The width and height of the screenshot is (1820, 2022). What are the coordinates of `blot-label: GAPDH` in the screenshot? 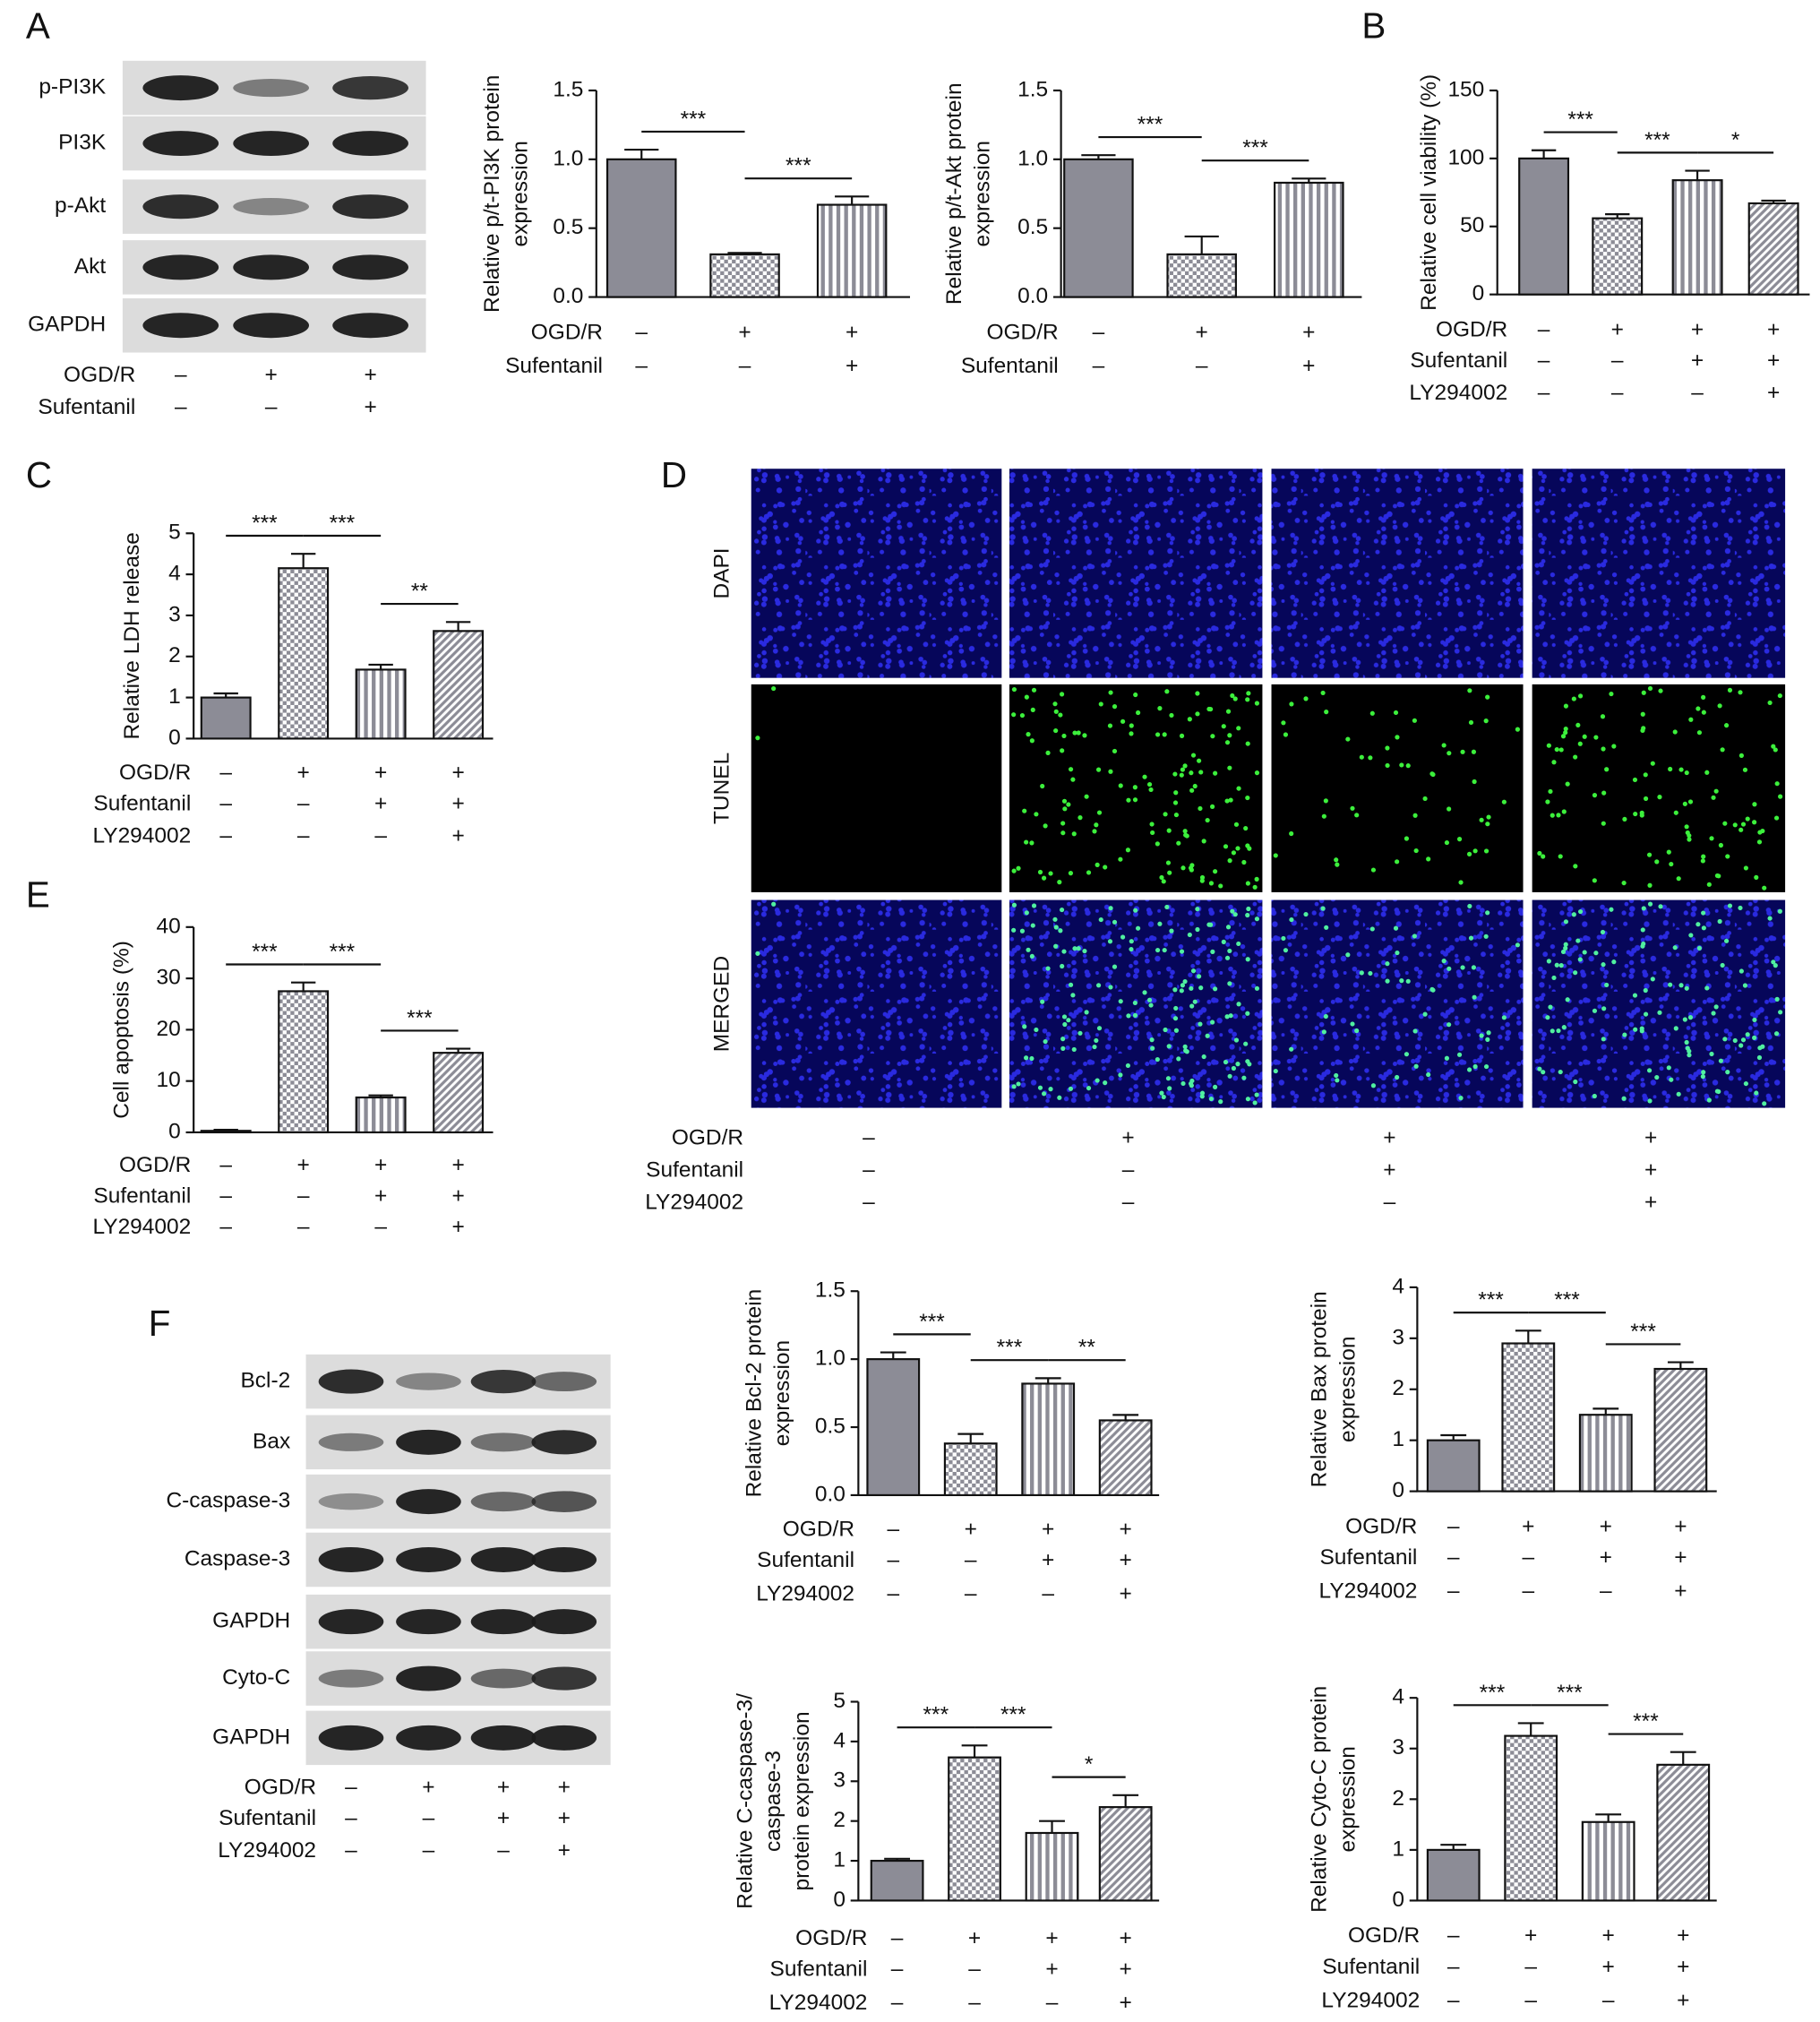 It's located at (251, 1737).